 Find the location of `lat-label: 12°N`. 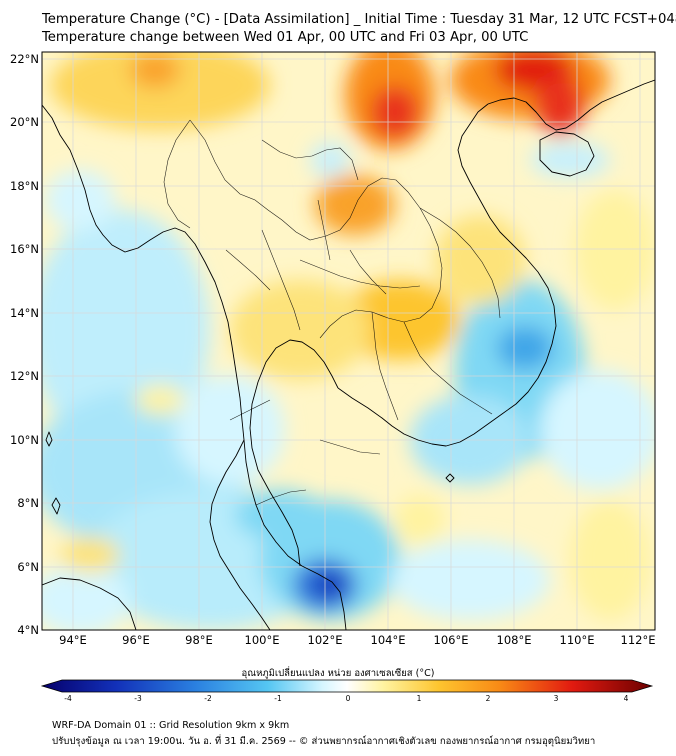

lat-label: 12°N is located at coordinates (24, 376).